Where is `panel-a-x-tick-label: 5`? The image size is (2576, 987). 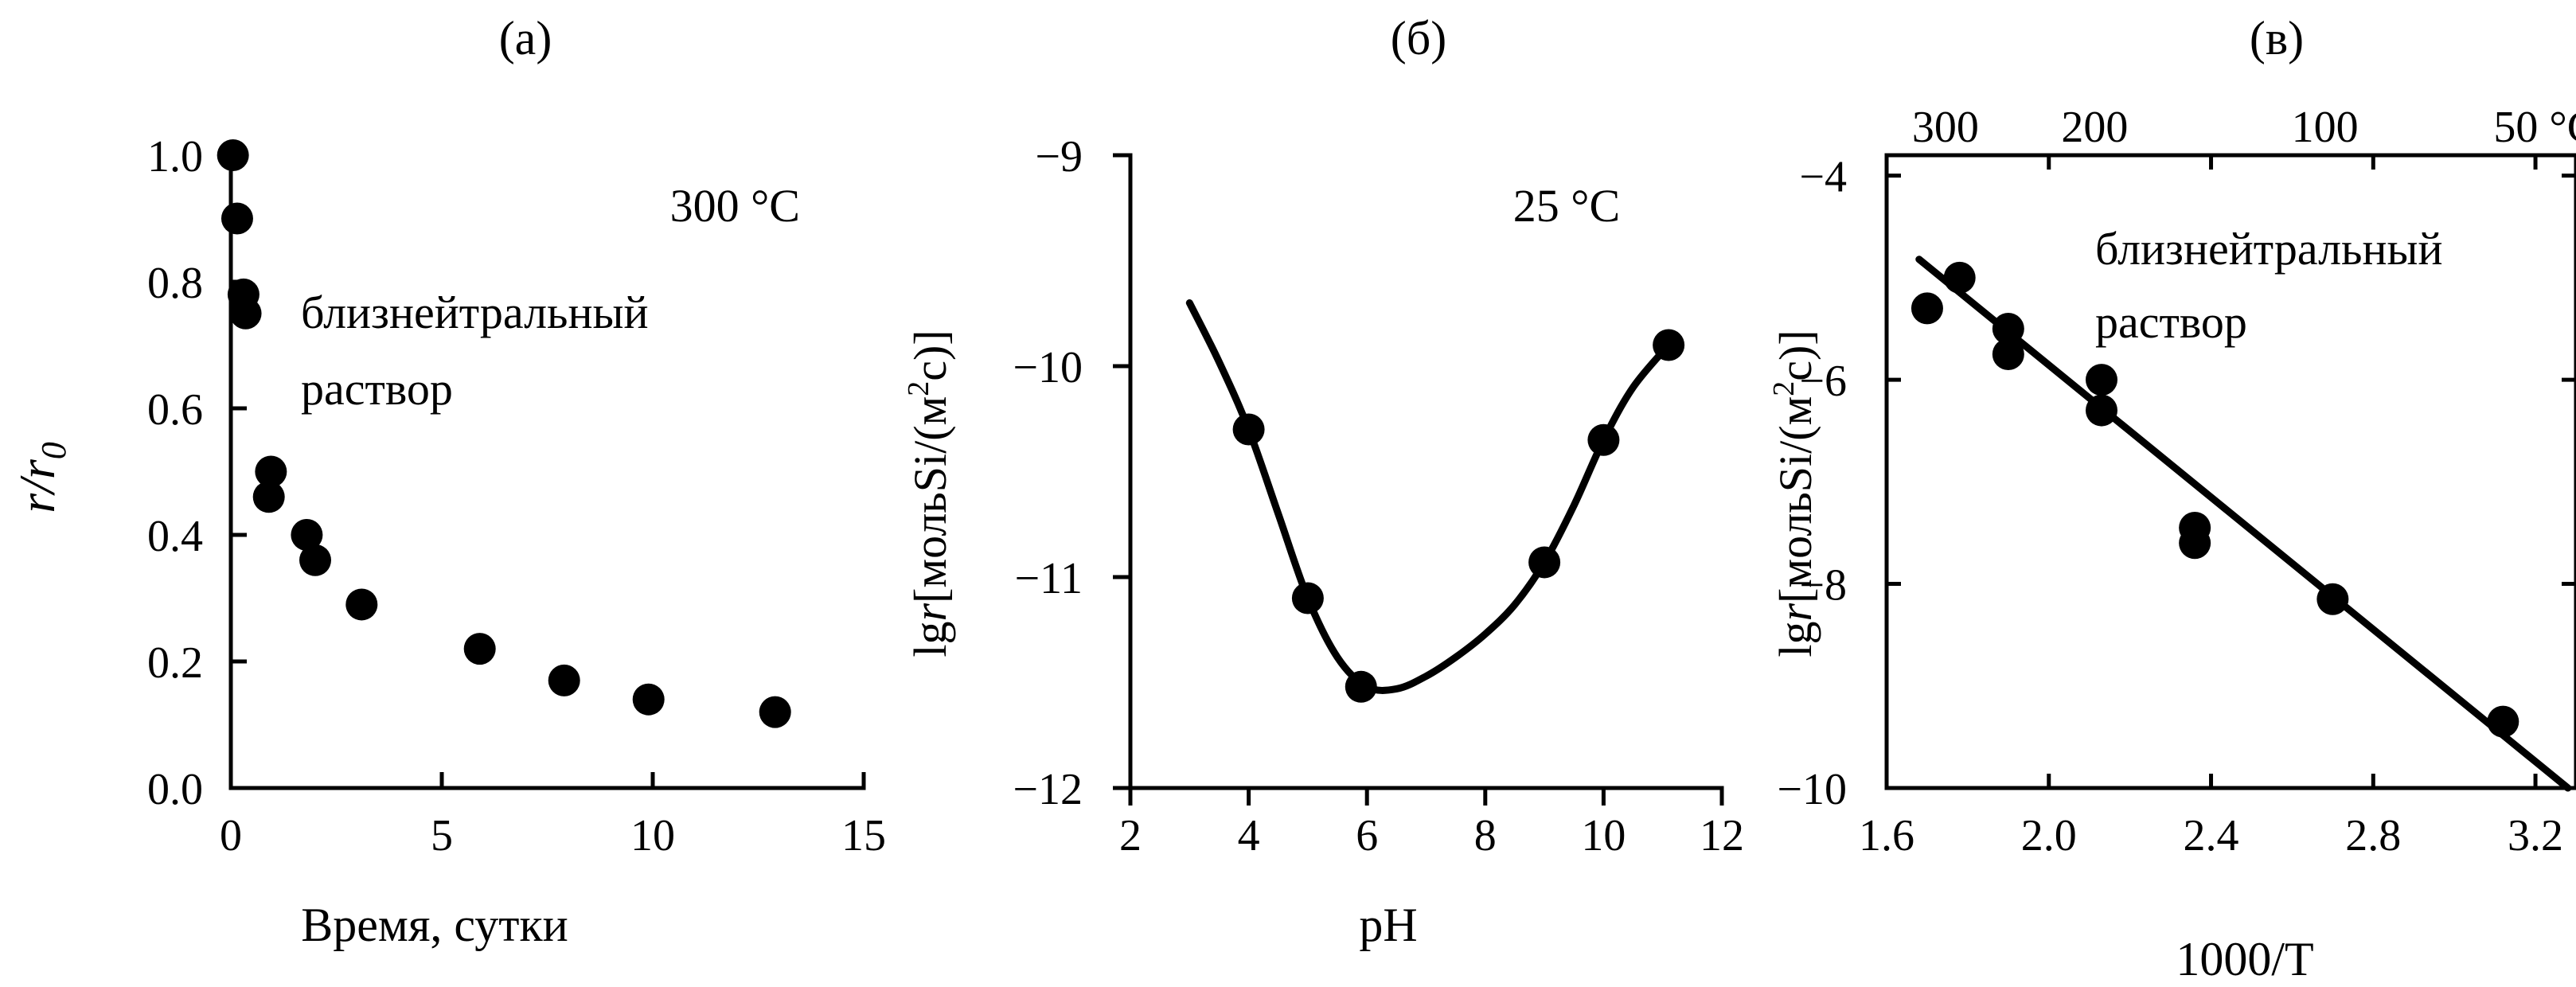
panel-a-x-tick-label: 5 is located at coordinates (442, 836).